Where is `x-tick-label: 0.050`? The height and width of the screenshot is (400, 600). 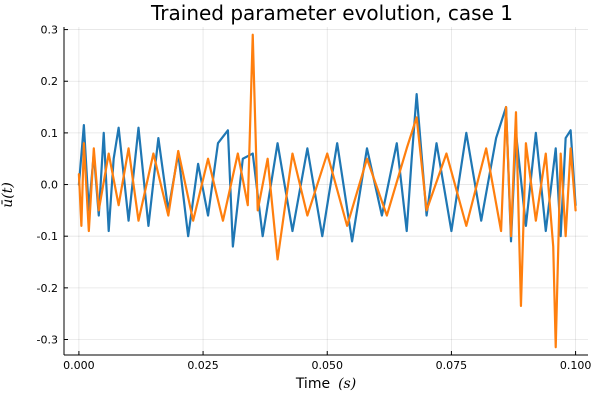 x-tick-label: 0.050 is located at coordinates (327, 365).